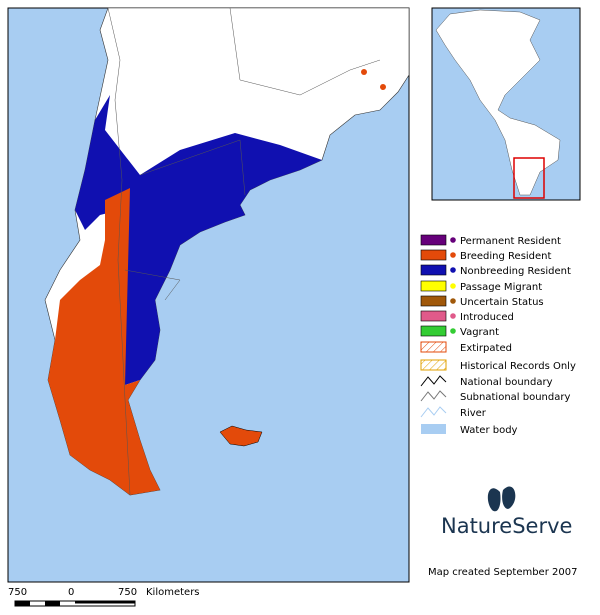 This screenshot has width=600, height=615. I want to click on scale-bar: 750 0 750 Kilometers, so click(104, 597).